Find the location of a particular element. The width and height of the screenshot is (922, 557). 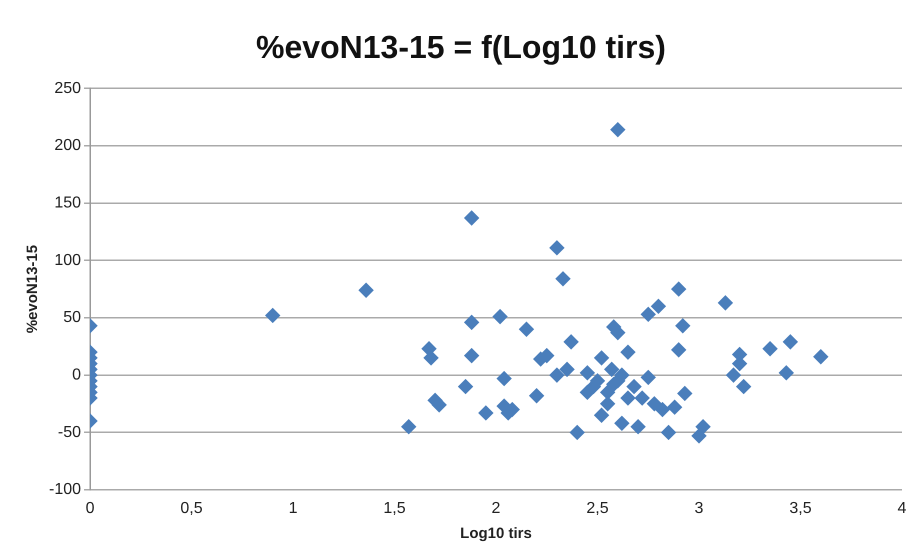

y-tick-label: -100 is located at coordinates (65, 489).